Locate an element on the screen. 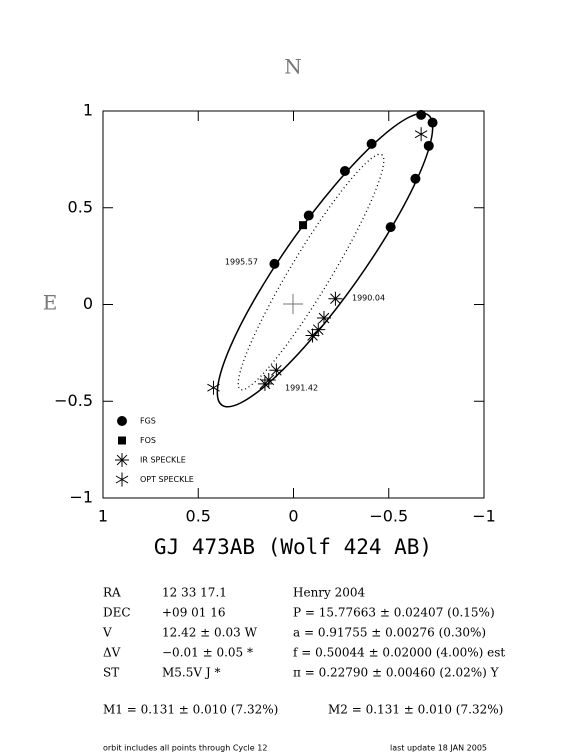 Image resolution: width=566 pixels, height=754 pixels. legend-label: FOS is located at coordinates (148, 440).